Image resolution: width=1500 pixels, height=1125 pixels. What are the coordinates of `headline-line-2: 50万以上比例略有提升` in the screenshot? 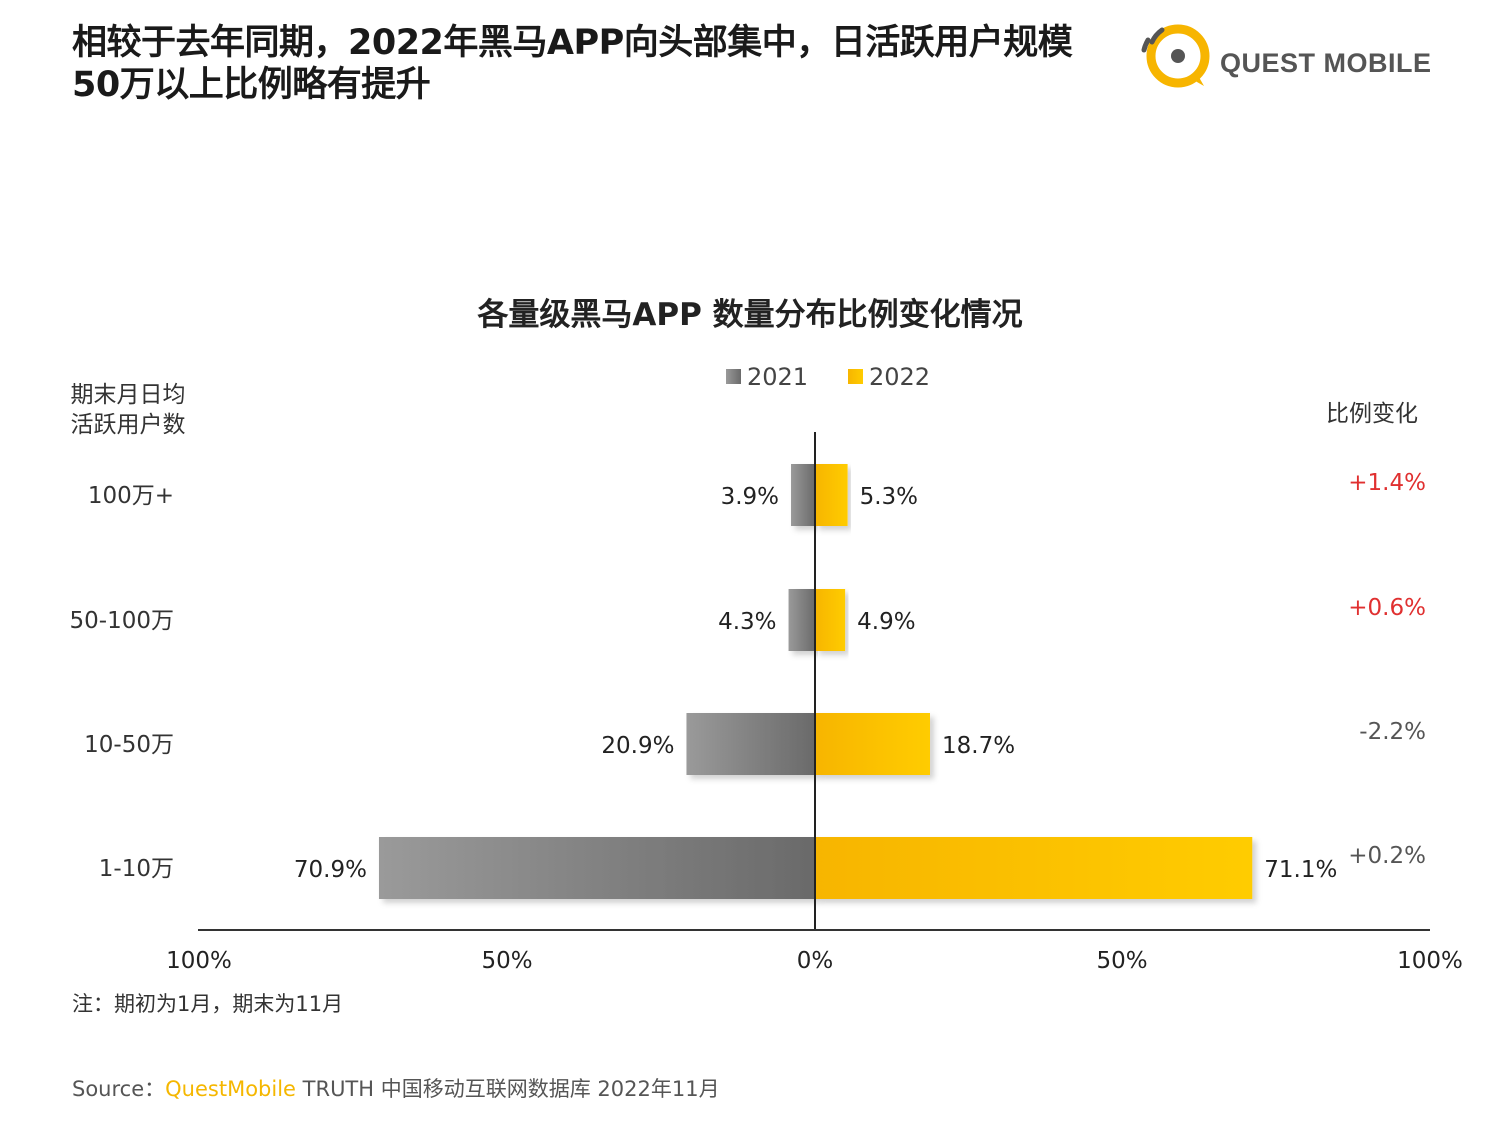 It's located at (251, 85).